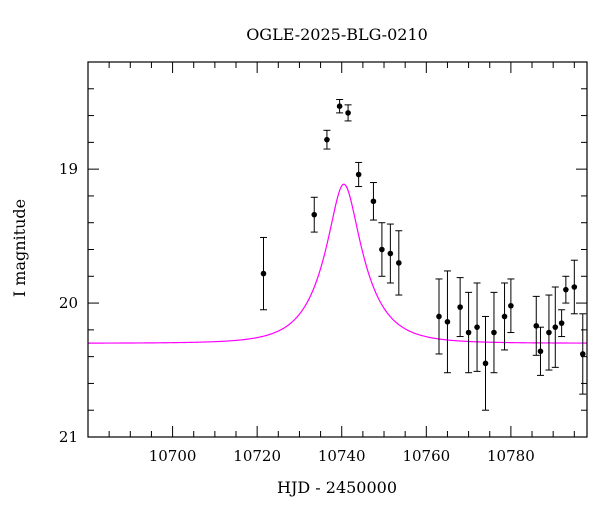  What do you see at coordinates (257, 456) in the screenshot?
I see `x-tick-label: 10720` at bounding box center [257, 456].